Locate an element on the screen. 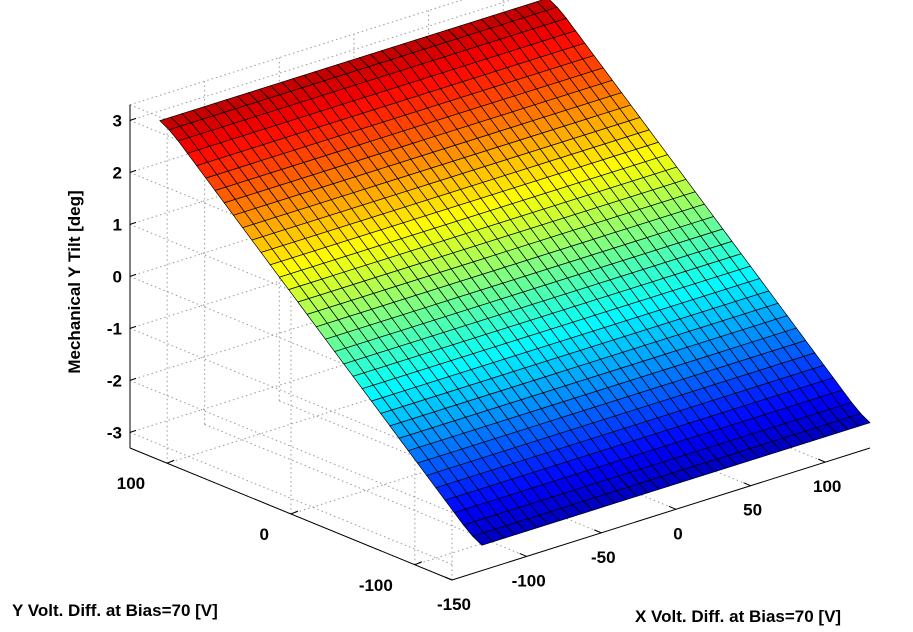 The width and height of the screenshot is (913, 632). axis-line is located at coordinates (661, 514).